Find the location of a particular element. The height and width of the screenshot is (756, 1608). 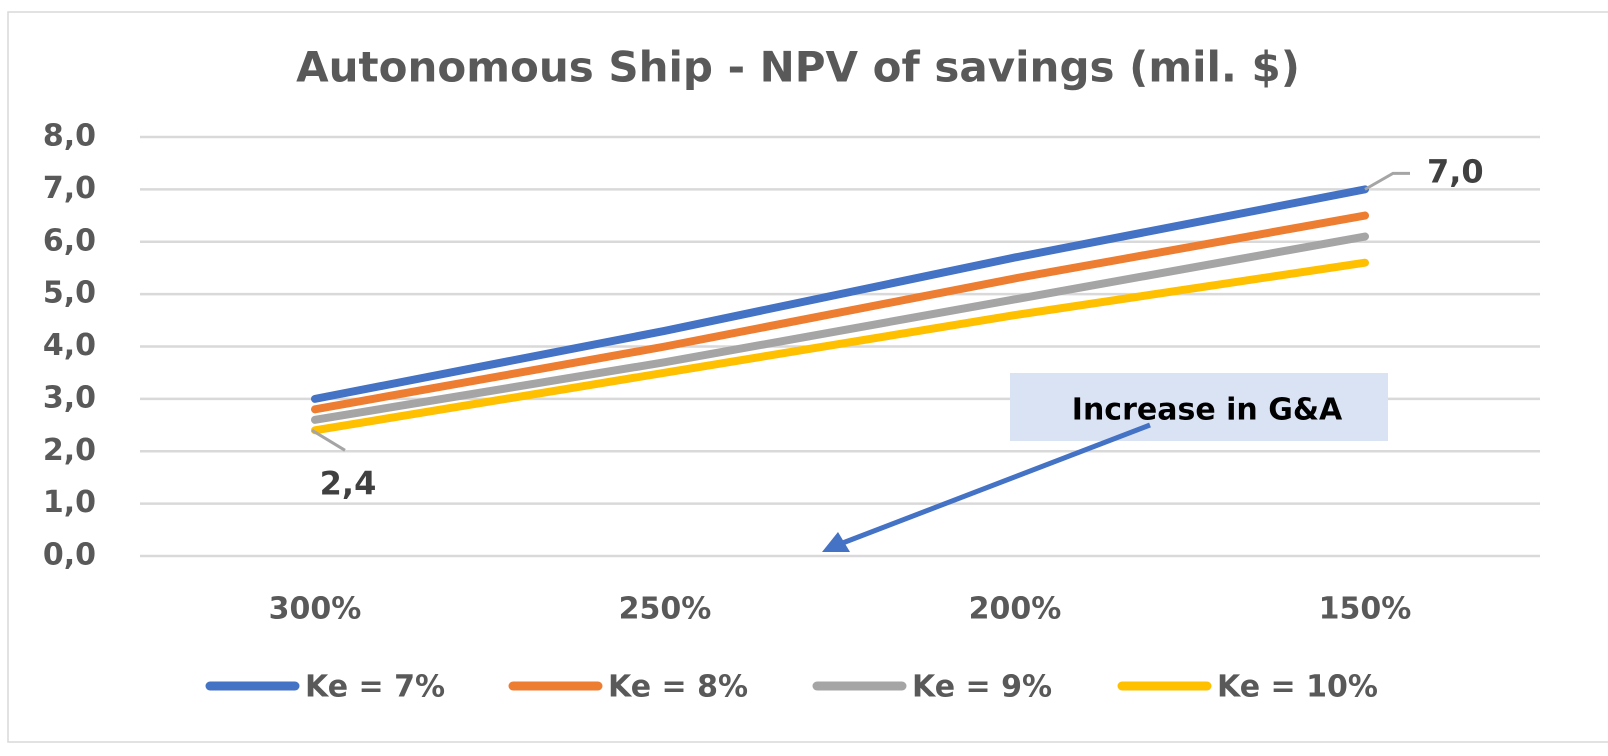

y-tick-label: 8,0 is located at coordinates (69, 136).